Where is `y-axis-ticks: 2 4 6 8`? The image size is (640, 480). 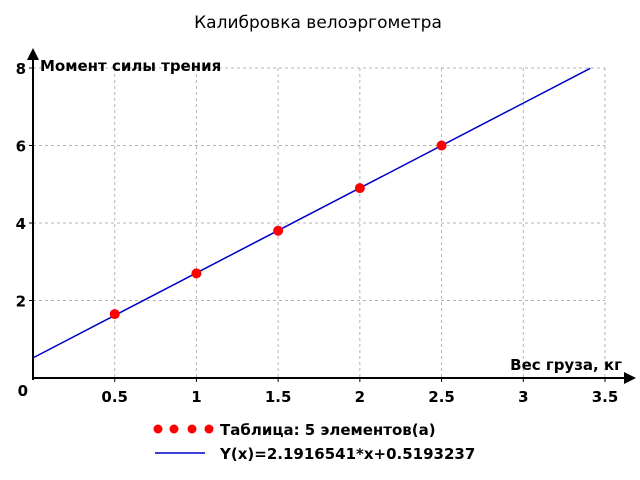
y-axis-ticks: 2 4 6 8 is located at coordinates (24, 185).